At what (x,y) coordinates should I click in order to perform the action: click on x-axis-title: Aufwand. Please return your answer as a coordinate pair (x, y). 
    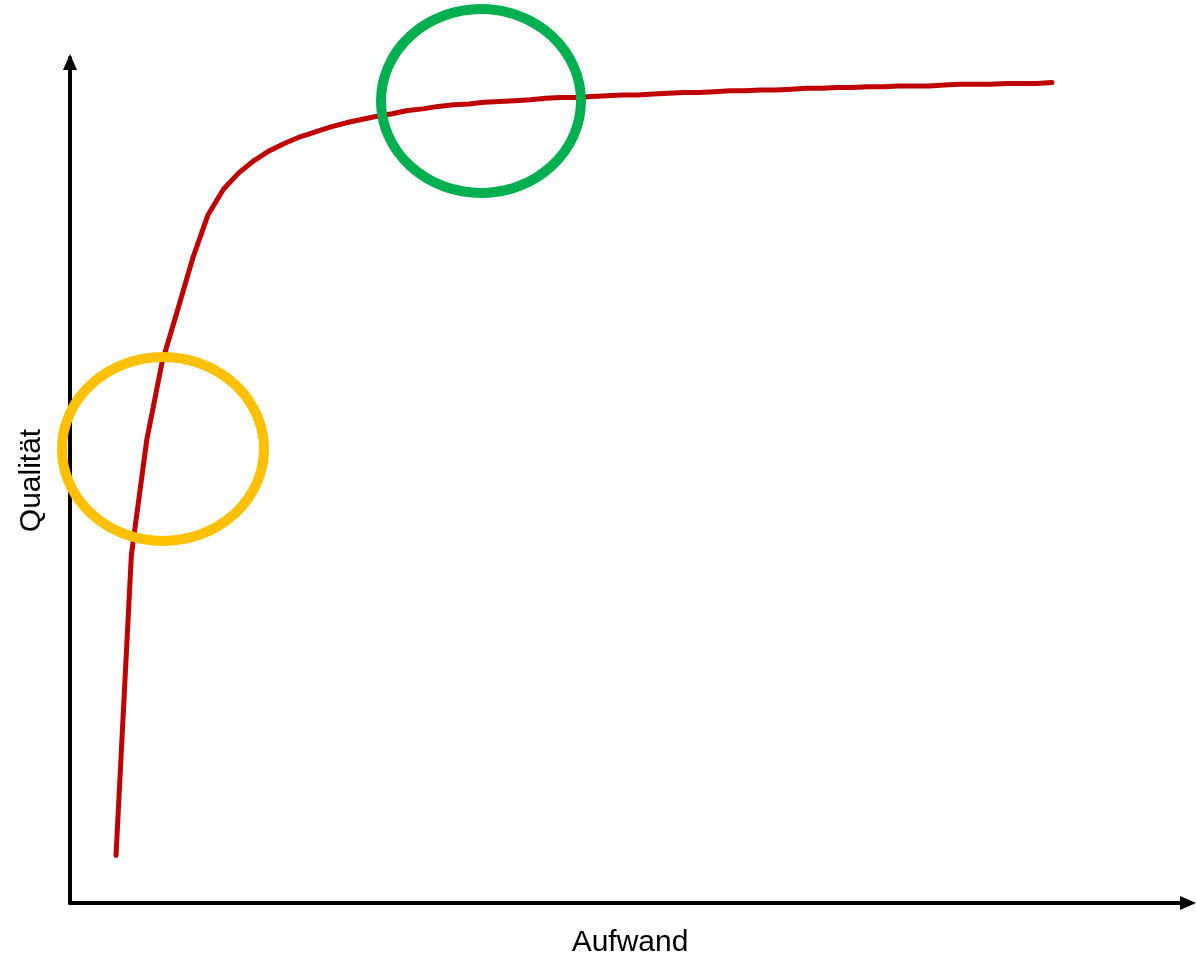
    Looking at the image, I should click on (630, 940).